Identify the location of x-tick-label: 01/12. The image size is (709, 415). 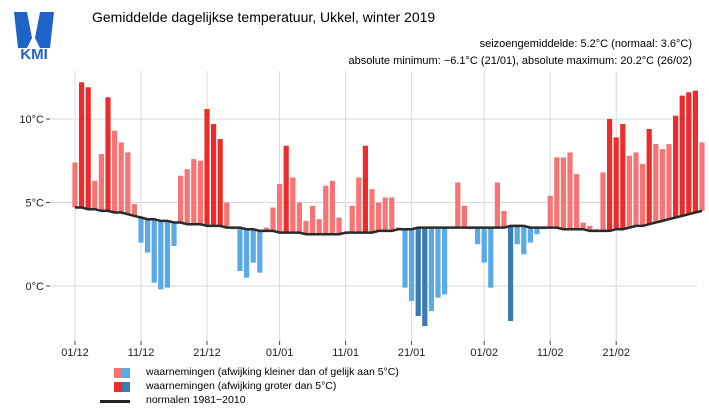
(75, 353).